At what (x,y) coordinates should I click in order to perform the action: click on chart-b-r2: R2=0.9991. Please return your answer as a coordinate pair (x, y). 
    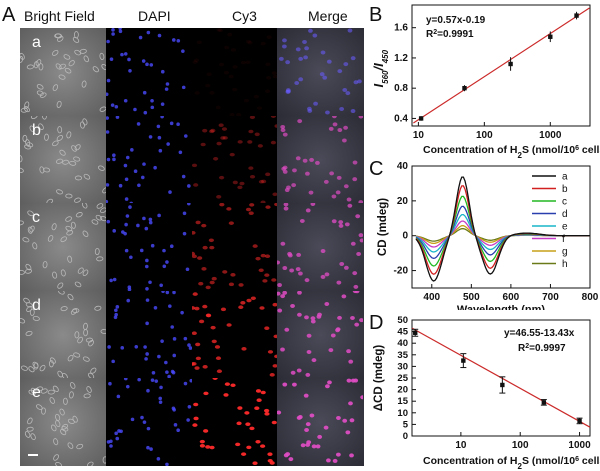
    Looking at the image, I should click on (450, 35).